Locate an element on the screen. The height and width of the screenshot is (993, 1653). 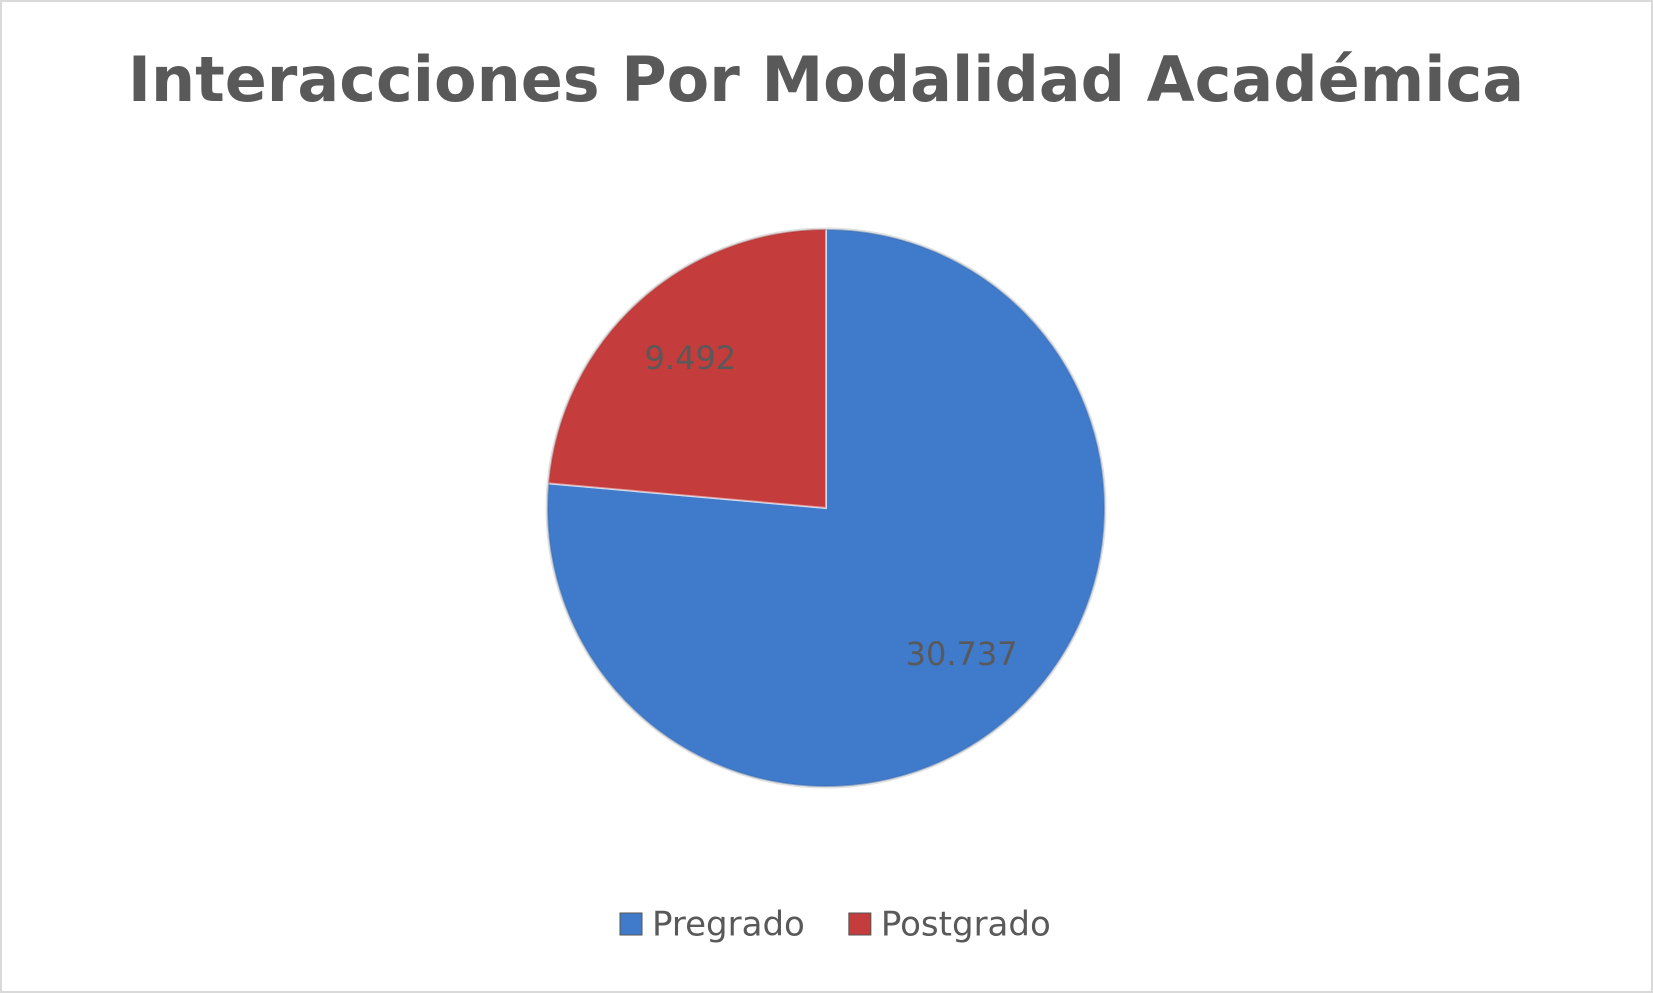
legend-label: Pregrado is located at coordinates (728, 925).